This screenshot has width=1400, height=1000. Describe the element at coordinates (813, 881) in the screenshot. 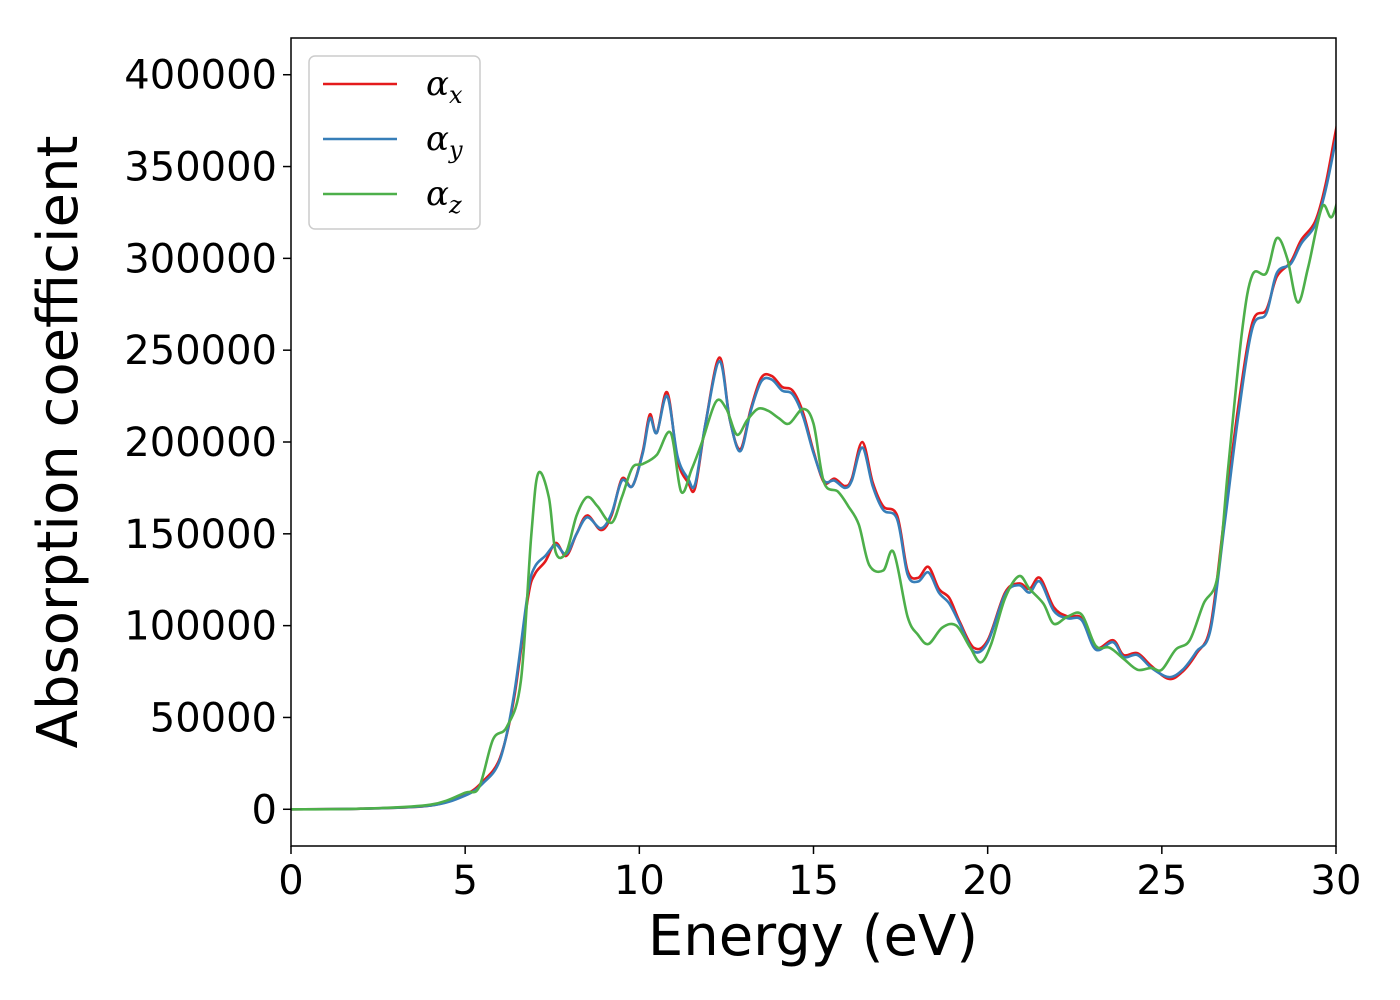

I see `x-tick-label: 15` at that location.